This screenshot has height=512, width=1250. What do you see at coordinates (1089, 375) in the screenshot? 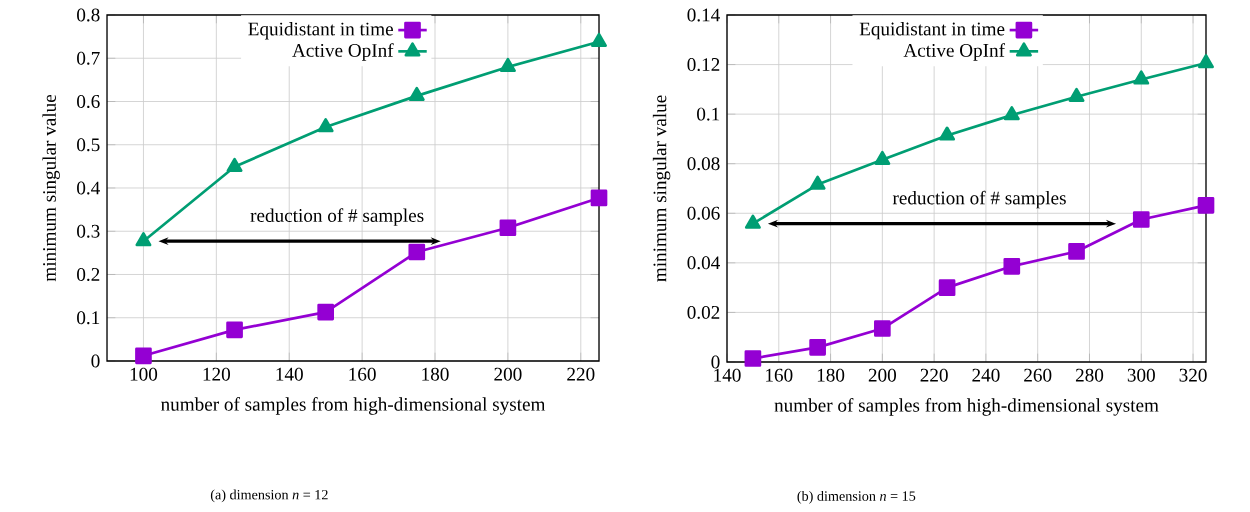
I see `x-tick-label: 280` at bounding box center [1089, 375].